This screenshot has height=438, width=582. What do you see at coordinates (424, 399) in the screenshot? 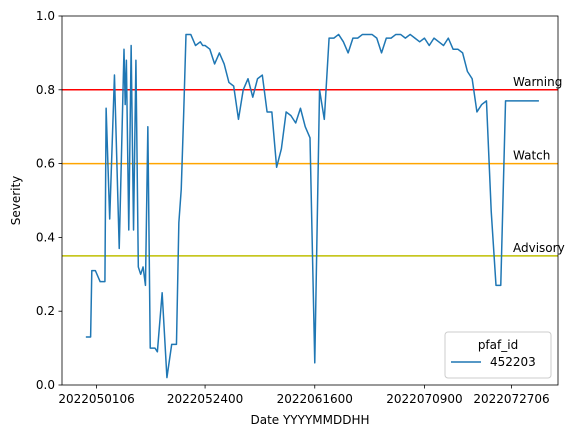
I see `x-tick-label: 2022070900` at bounding box center [424, 399].